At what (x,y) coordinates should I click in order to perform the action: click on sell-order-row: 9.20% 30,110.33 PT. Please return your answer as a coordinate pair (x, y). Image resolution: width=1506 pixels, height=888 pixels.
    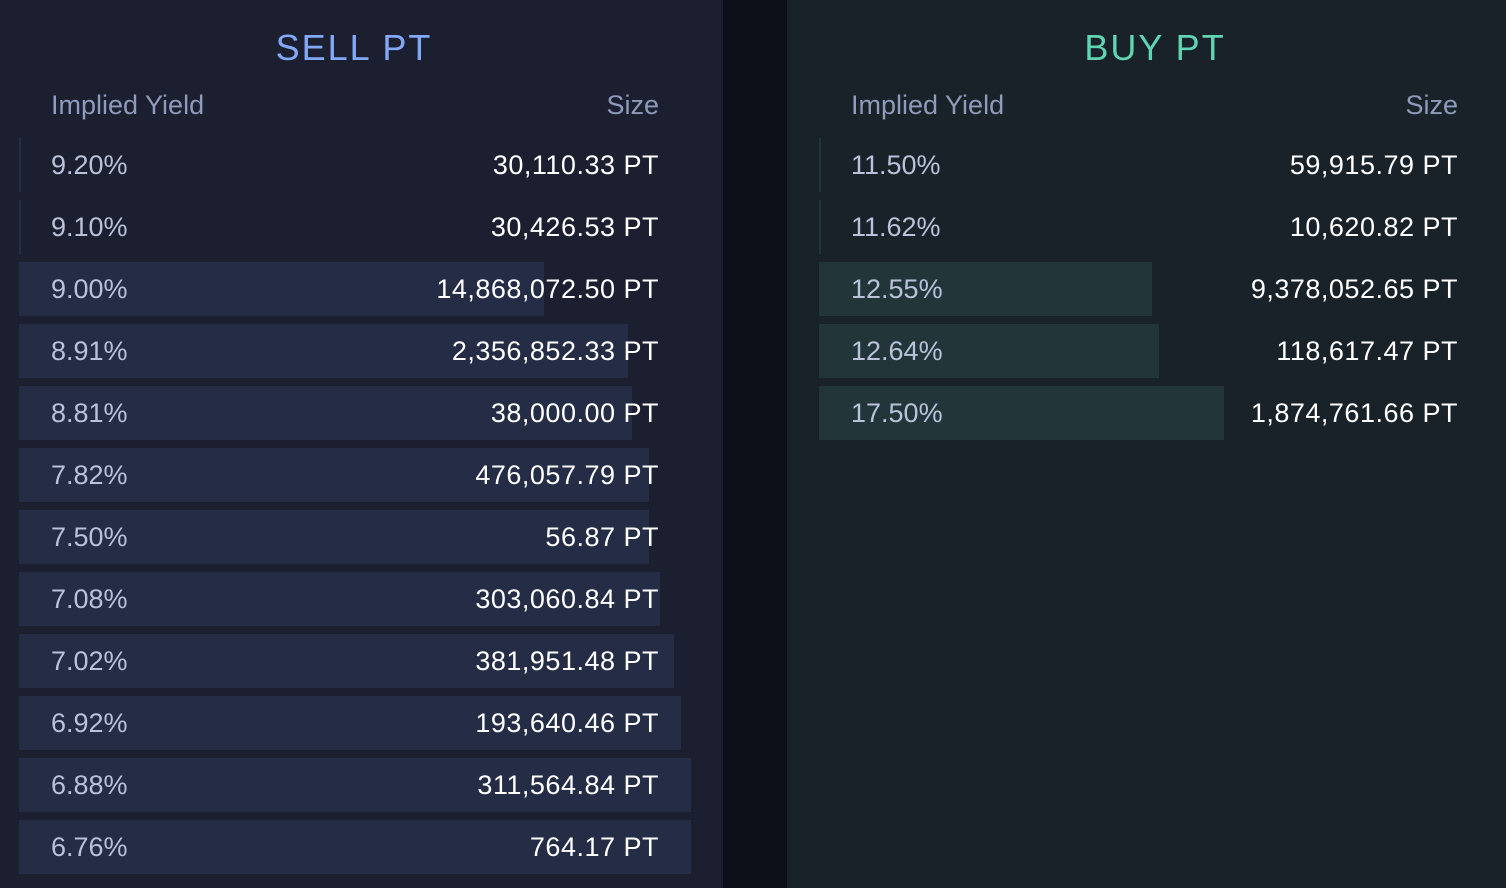
    Looking at the image, I should click on (371, 165).